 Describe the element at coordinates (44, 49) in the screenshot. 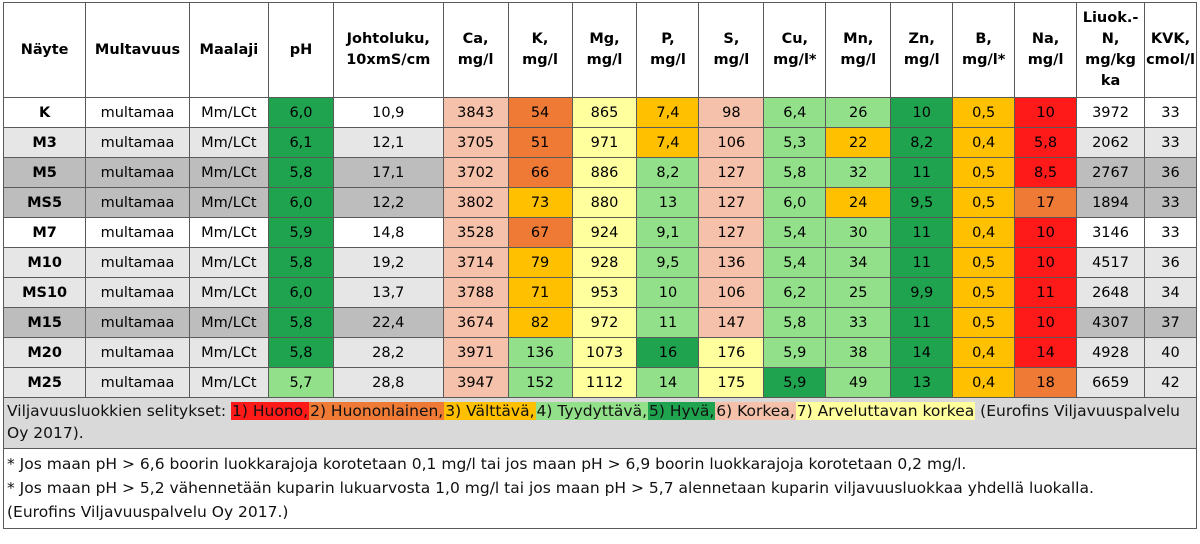

I see `column-header-line: Näyte` at that location.